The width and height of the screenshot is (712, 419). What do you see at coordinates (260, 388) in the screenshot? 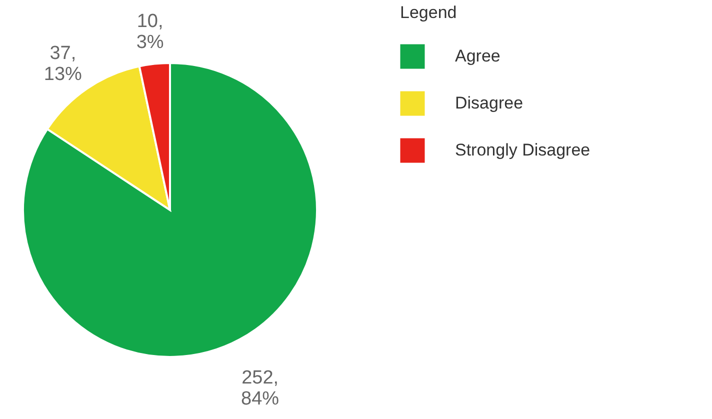
I see `data-label: 252, 84%` at bounding box center [260, 388].